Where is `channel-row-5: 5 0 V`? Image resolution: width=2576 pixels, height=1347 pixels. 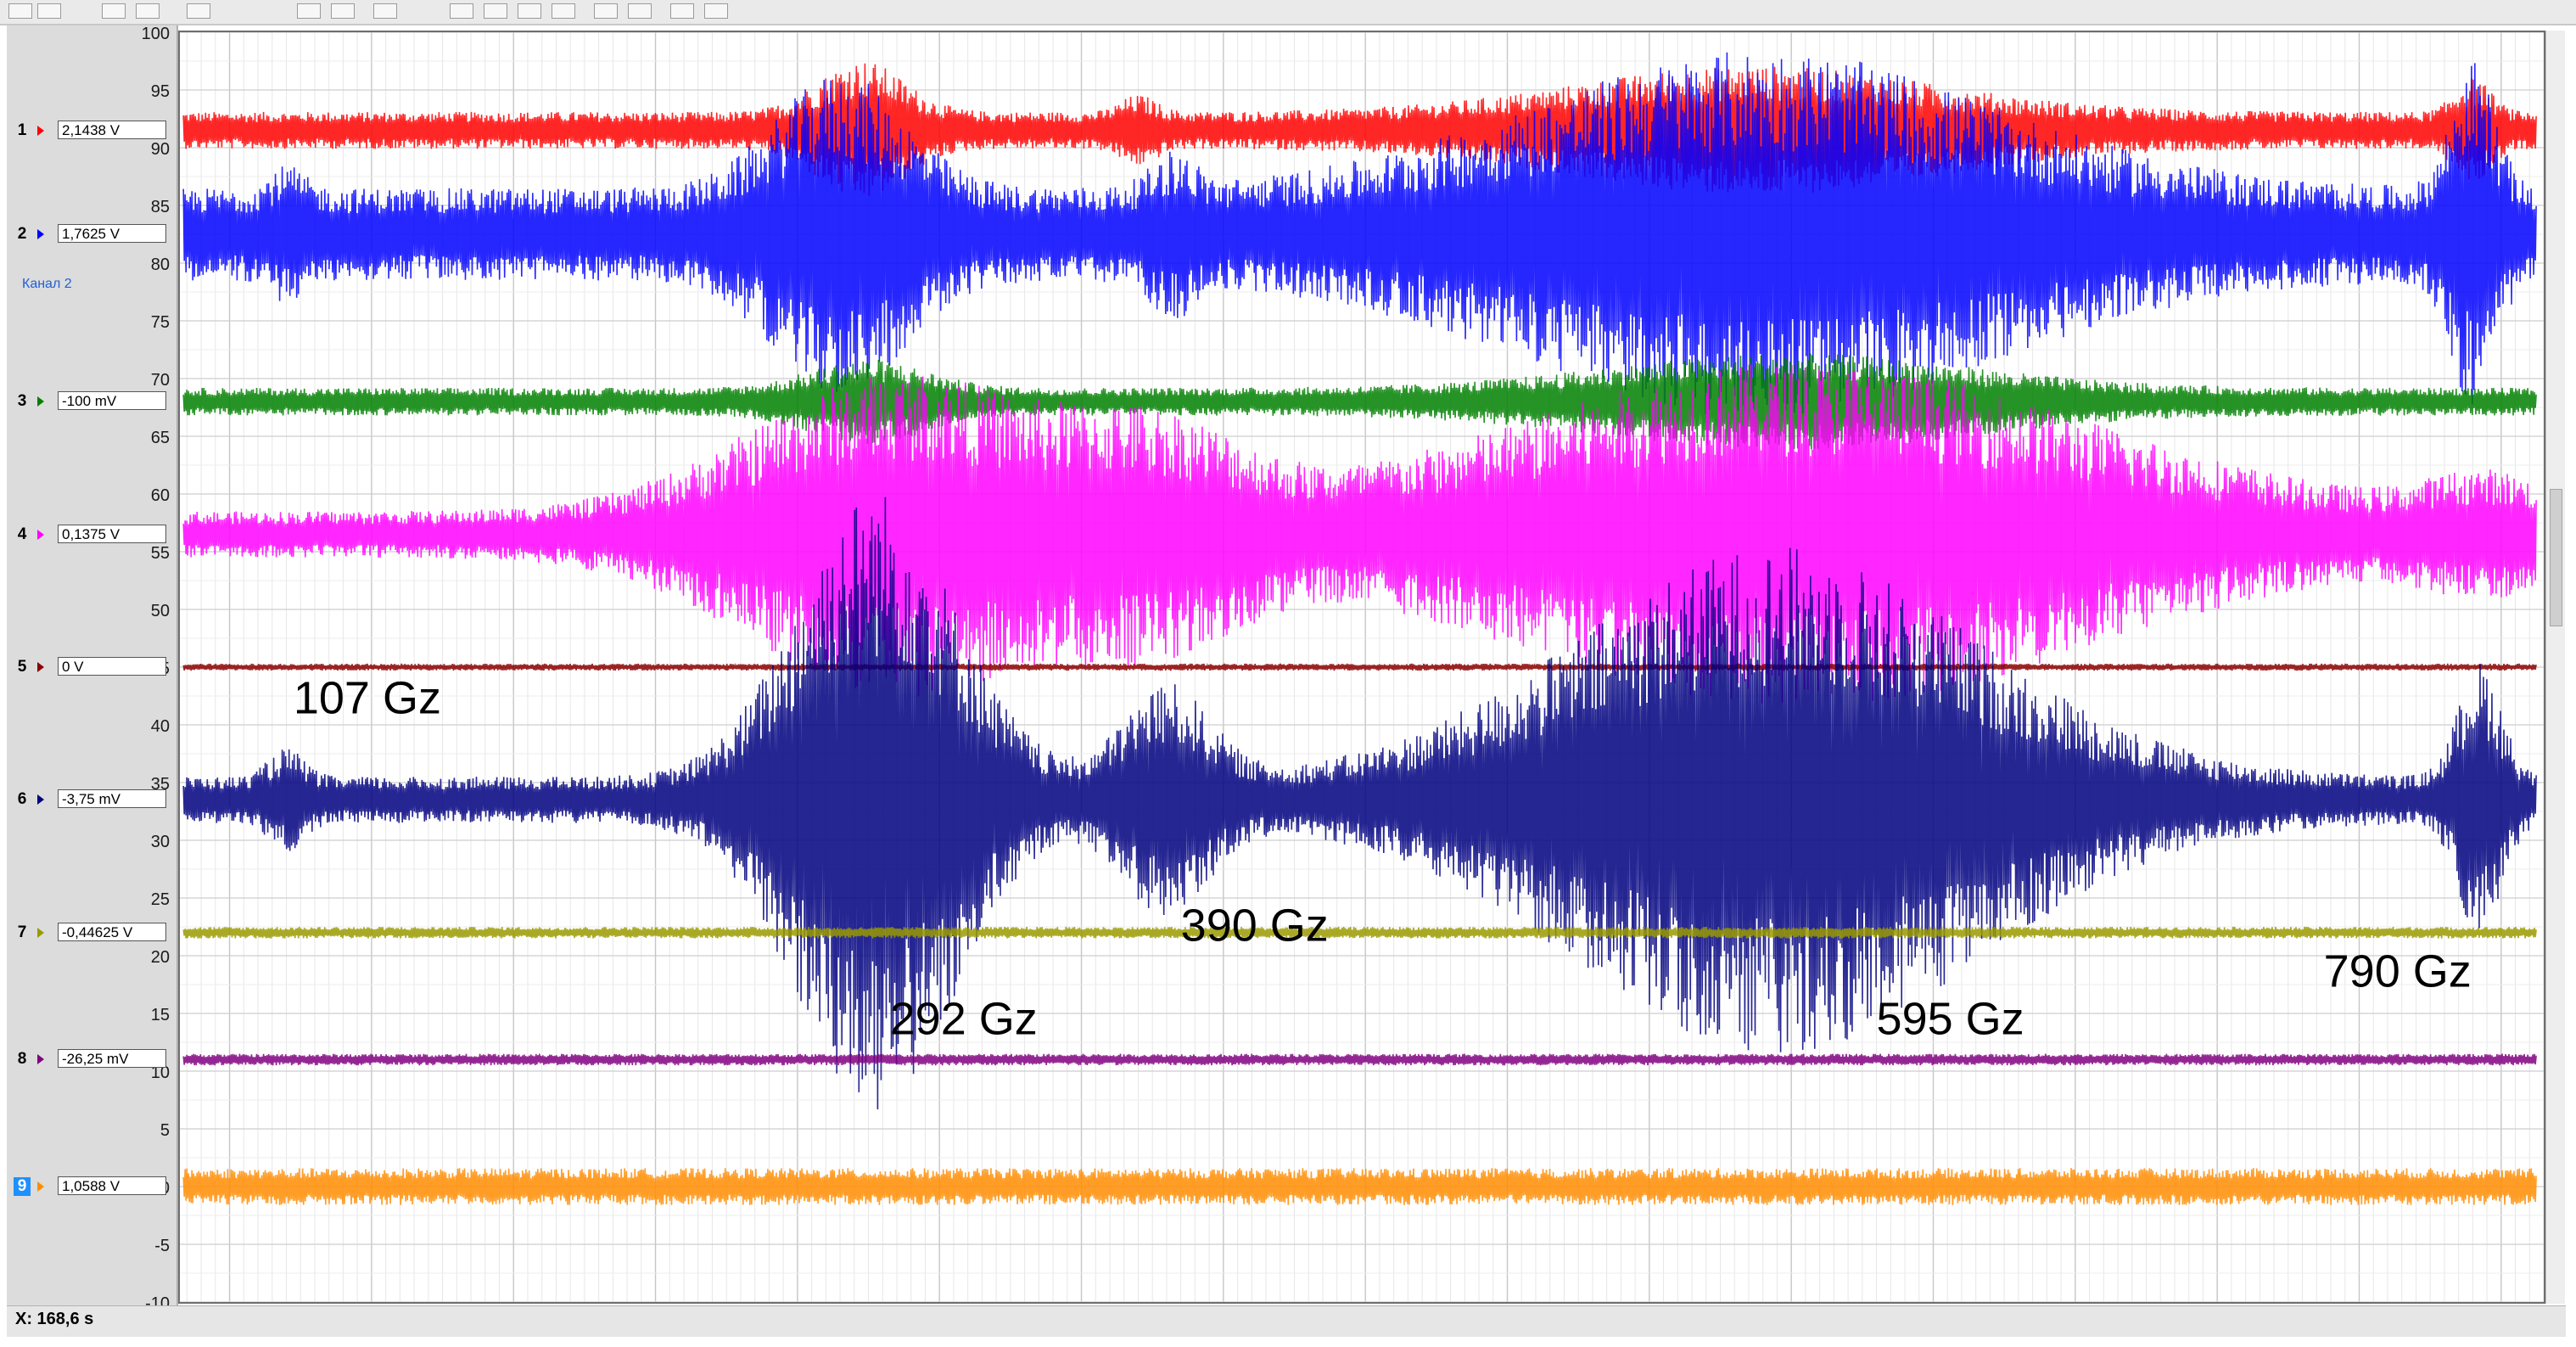 channel-row-5: 5 0 V is located at coordinates (92, 667).